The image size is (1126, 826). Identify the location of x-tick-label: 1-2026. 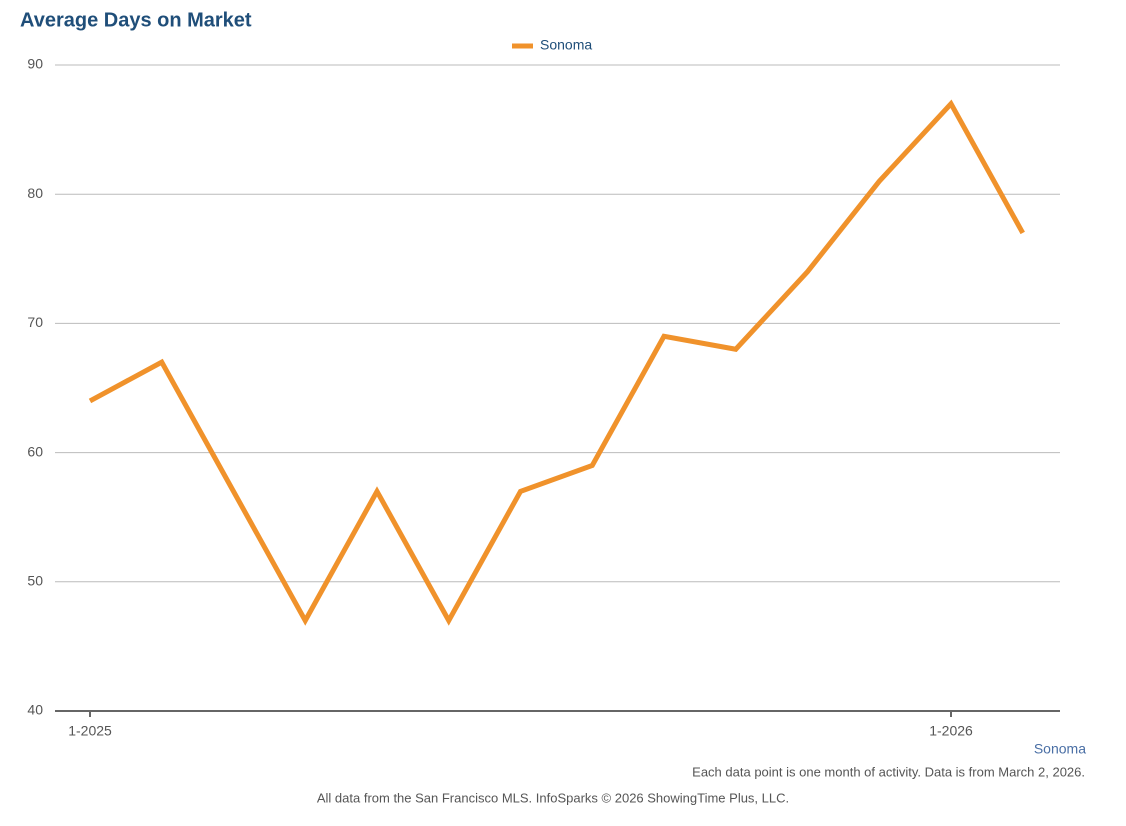
(951, 731).